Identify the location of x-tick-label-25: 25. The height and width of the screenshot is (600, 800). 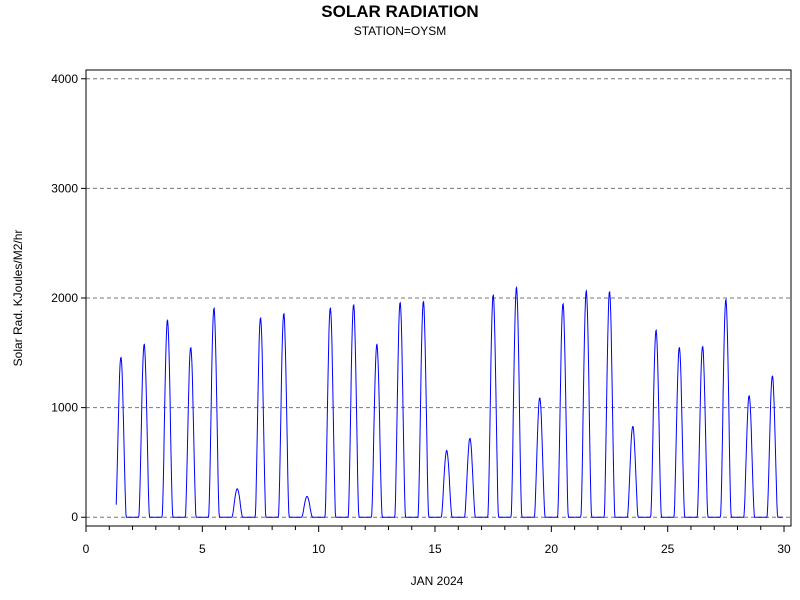
(668, 549).